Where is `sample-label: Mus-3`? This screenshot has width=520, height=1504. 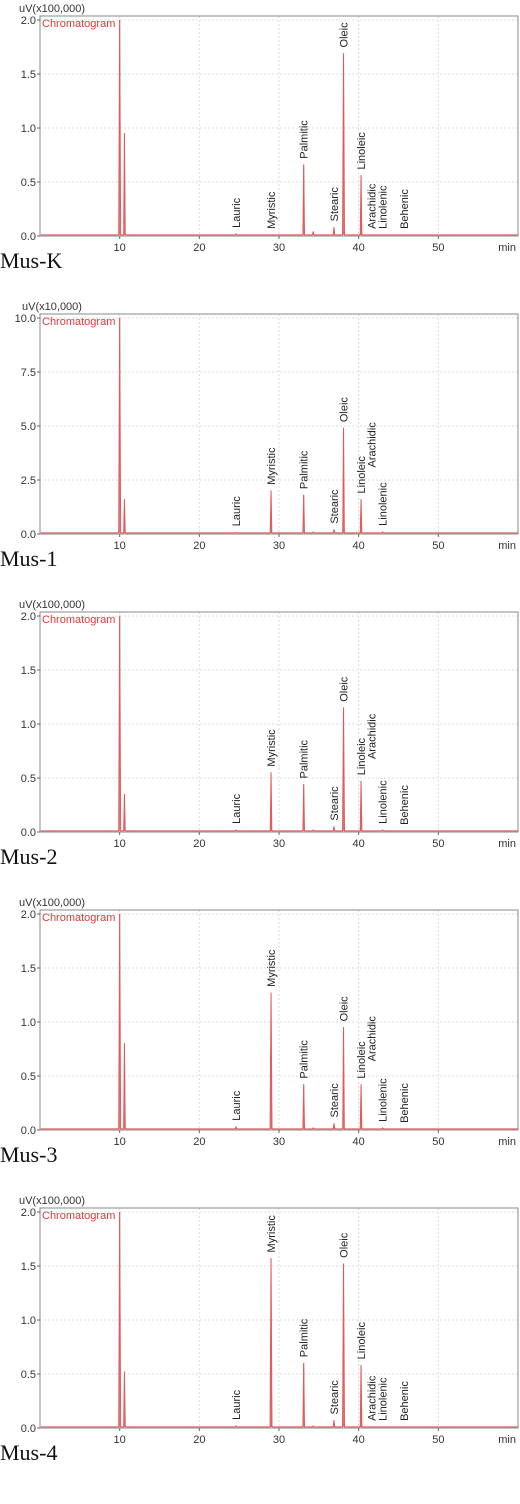 sample-label: Mus-3 is located at coordinates (29, 1154).